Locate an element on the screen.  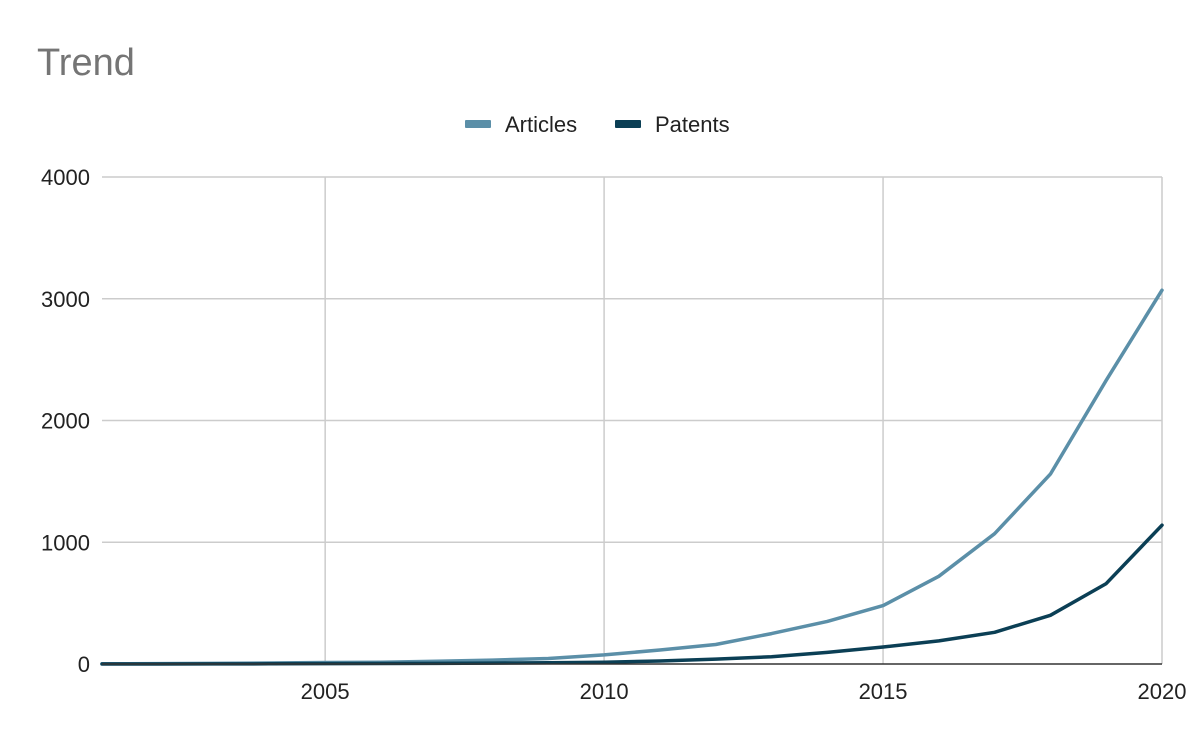
legend: Articles Patents is located at coordinates (597, 124).